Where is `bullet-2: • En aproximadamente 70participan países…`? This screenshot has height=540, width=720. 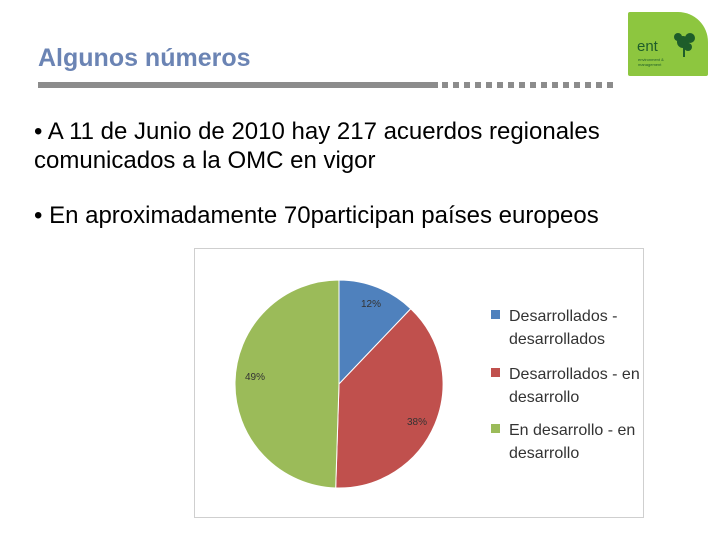 bullet-2: • En aproximadamente 70participan países… is located at coordinates (316, 215).